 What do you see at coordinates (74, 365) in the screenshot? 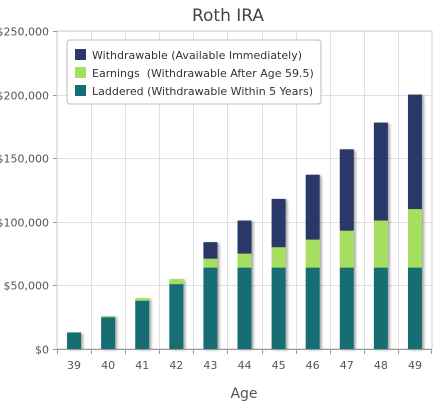
I see `x-tick-label: 39` at bounding box center [74, 365].